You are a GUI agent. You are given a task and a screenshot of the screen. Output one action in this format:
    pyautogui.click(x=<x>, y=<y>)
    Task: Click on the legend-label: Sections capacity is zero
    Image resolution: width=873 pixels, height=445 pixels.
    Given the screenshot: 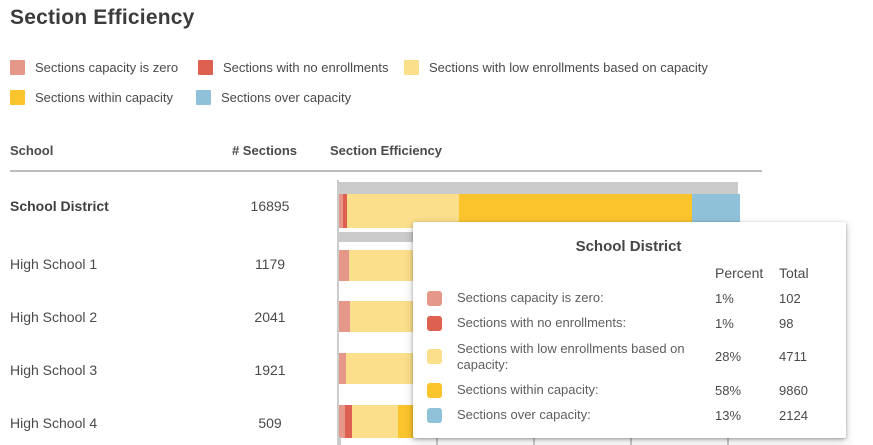 What is the action you would take?
    pyautogui.click(x=107, y=67)
    